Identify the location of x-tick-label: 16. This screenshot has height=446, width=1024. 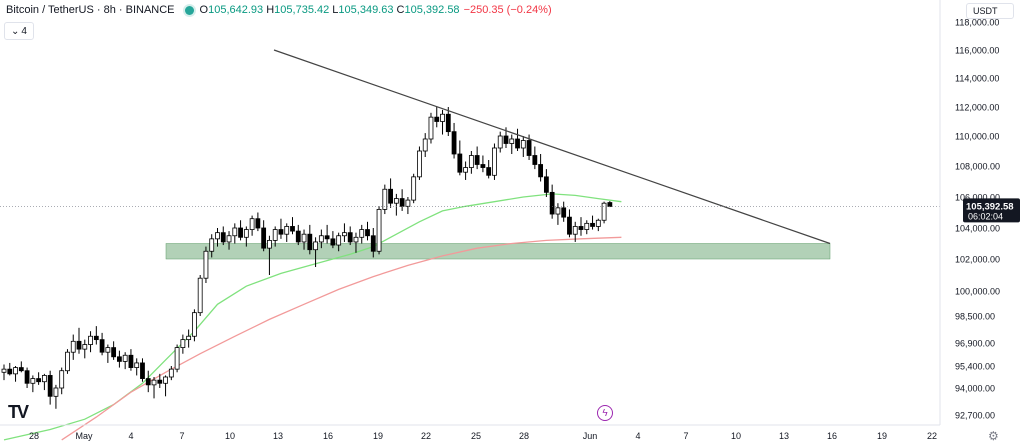
(328, 436).